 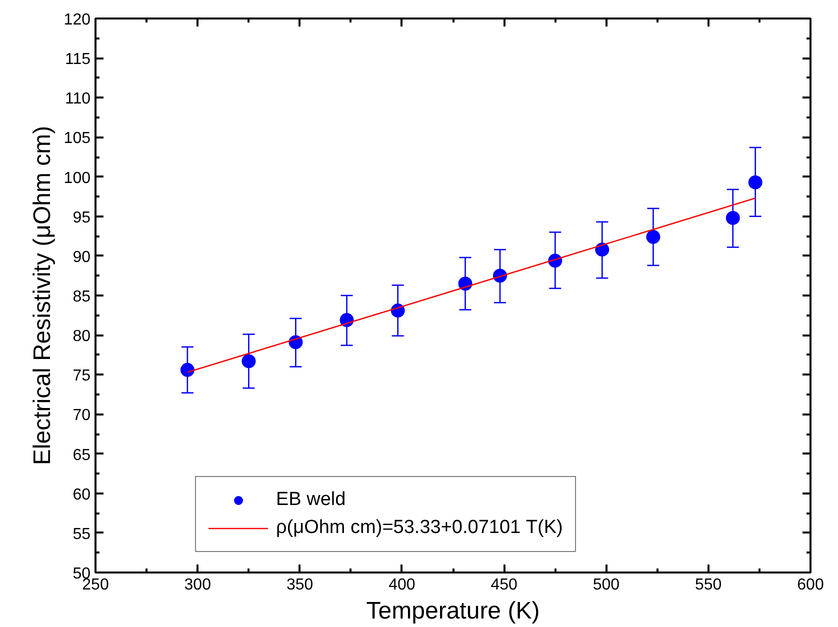 What do you see at coordinates (81, 534) in the screenshot?
I see `y-tick-label: 55` at bounding box center [81, 534].